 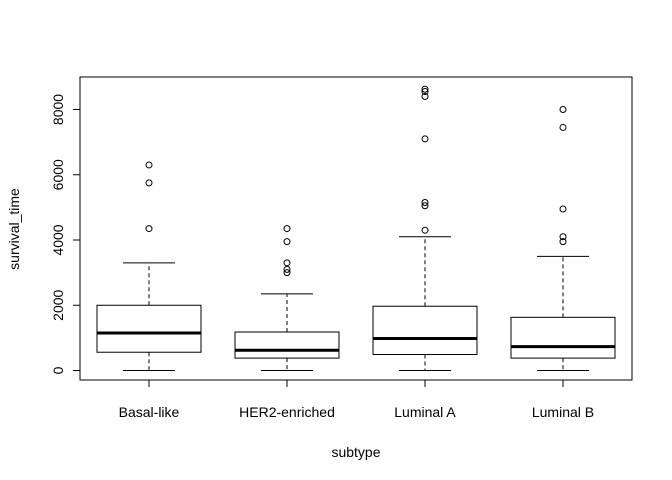 What do you see at coordinates (149, 412) in the screenshot?
I see `x-tick-label: Basal-like` at bounding box center [149, 412].